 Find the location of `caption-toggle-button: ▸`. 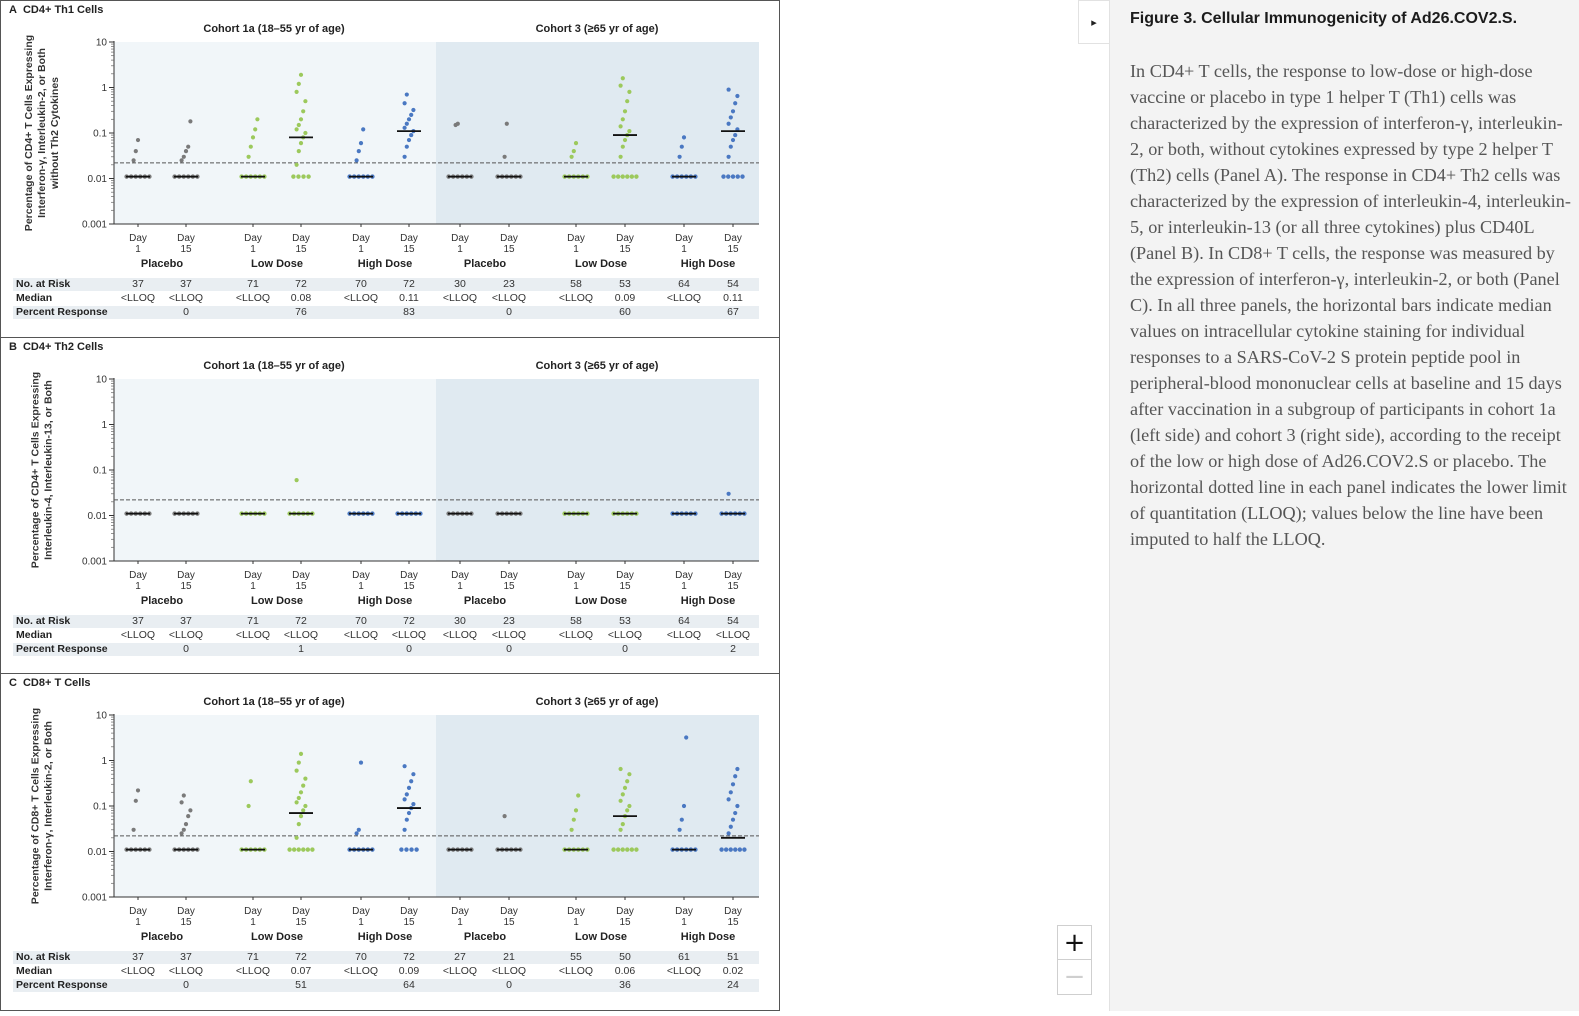

caption-toggle-button: ▸ is located at coordinates (1093, 22).